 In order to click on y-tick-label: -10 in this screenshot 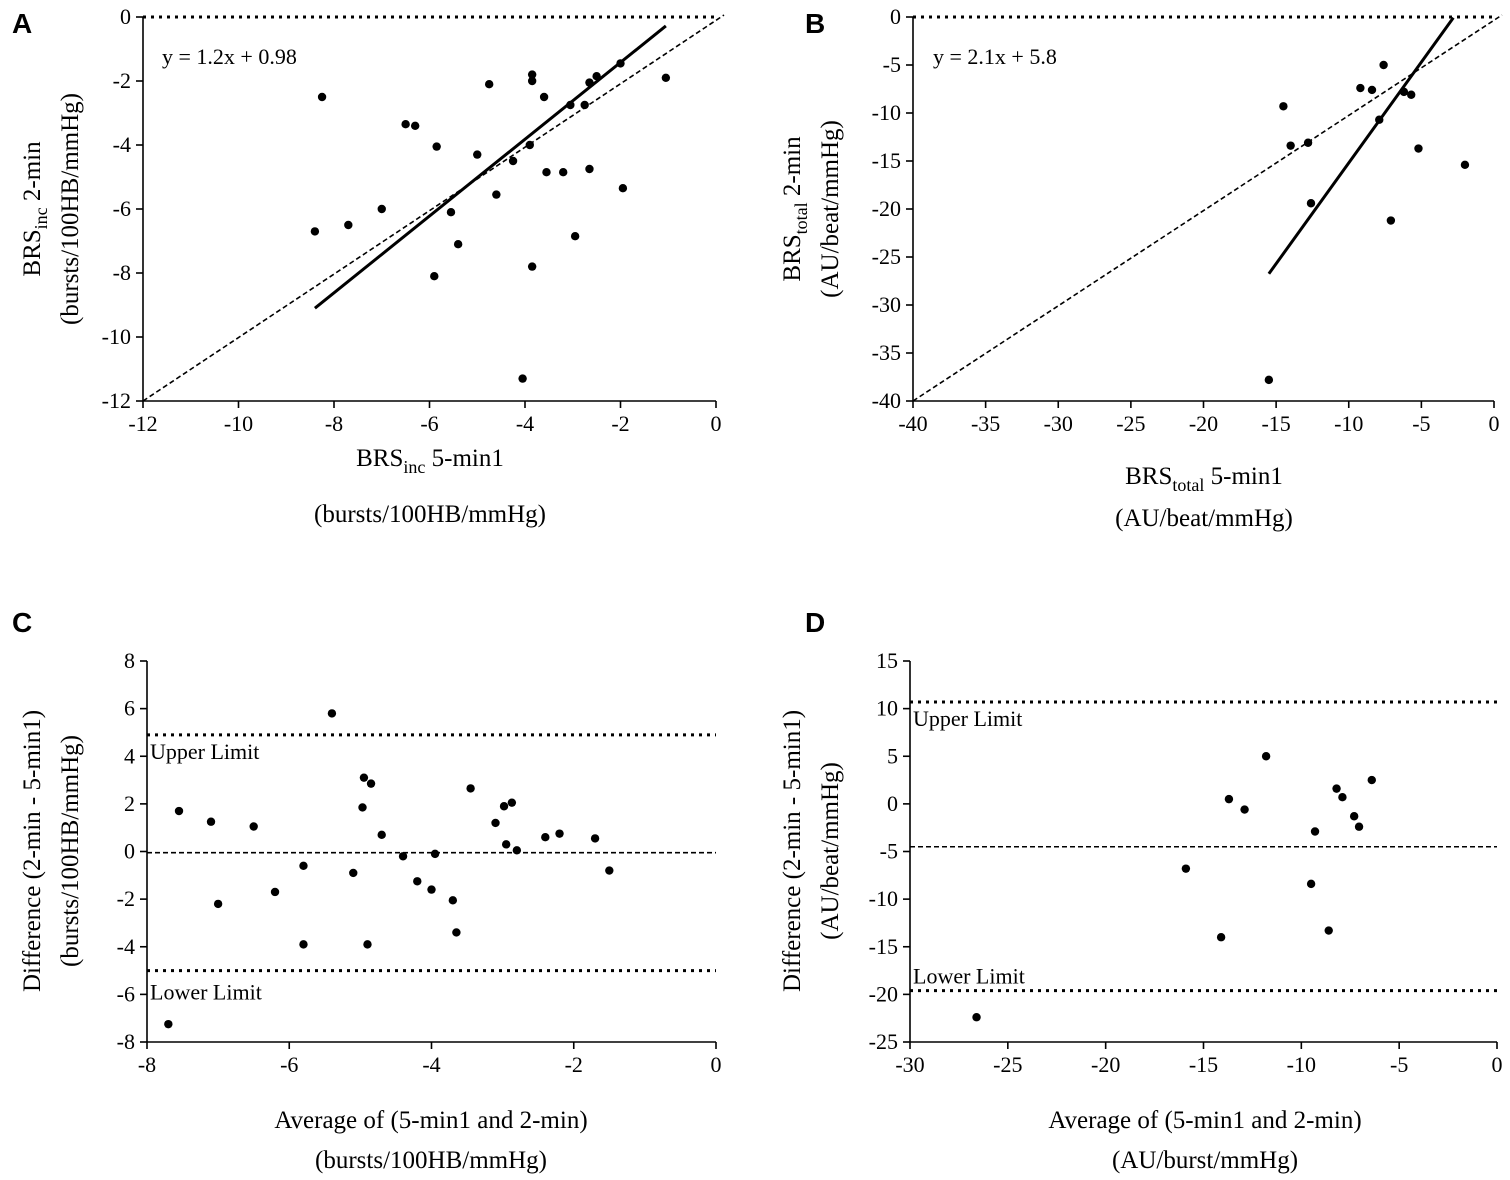, I will do `click(116, 336)`.